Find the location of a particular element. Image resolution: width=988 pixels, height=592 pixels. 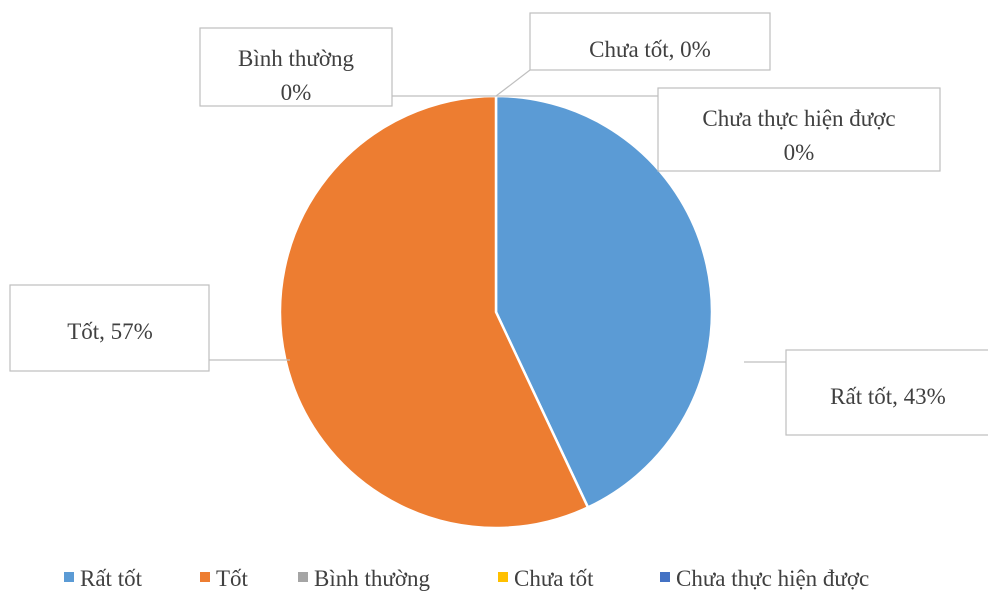

data-label-text: Chưa tốt, 0% is located at coordinates (650, 49).